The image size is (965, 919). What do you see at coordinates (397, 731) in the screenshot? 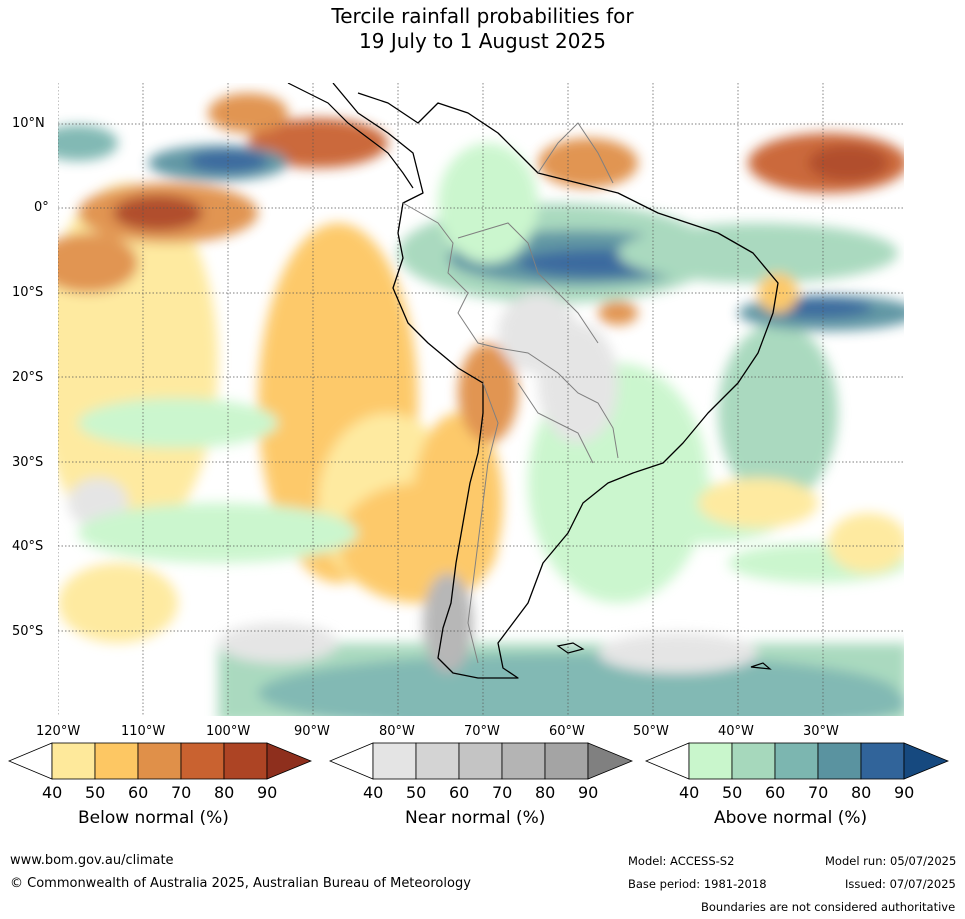
I see `lon-label: 80°W` at bounding box center [397, 731].